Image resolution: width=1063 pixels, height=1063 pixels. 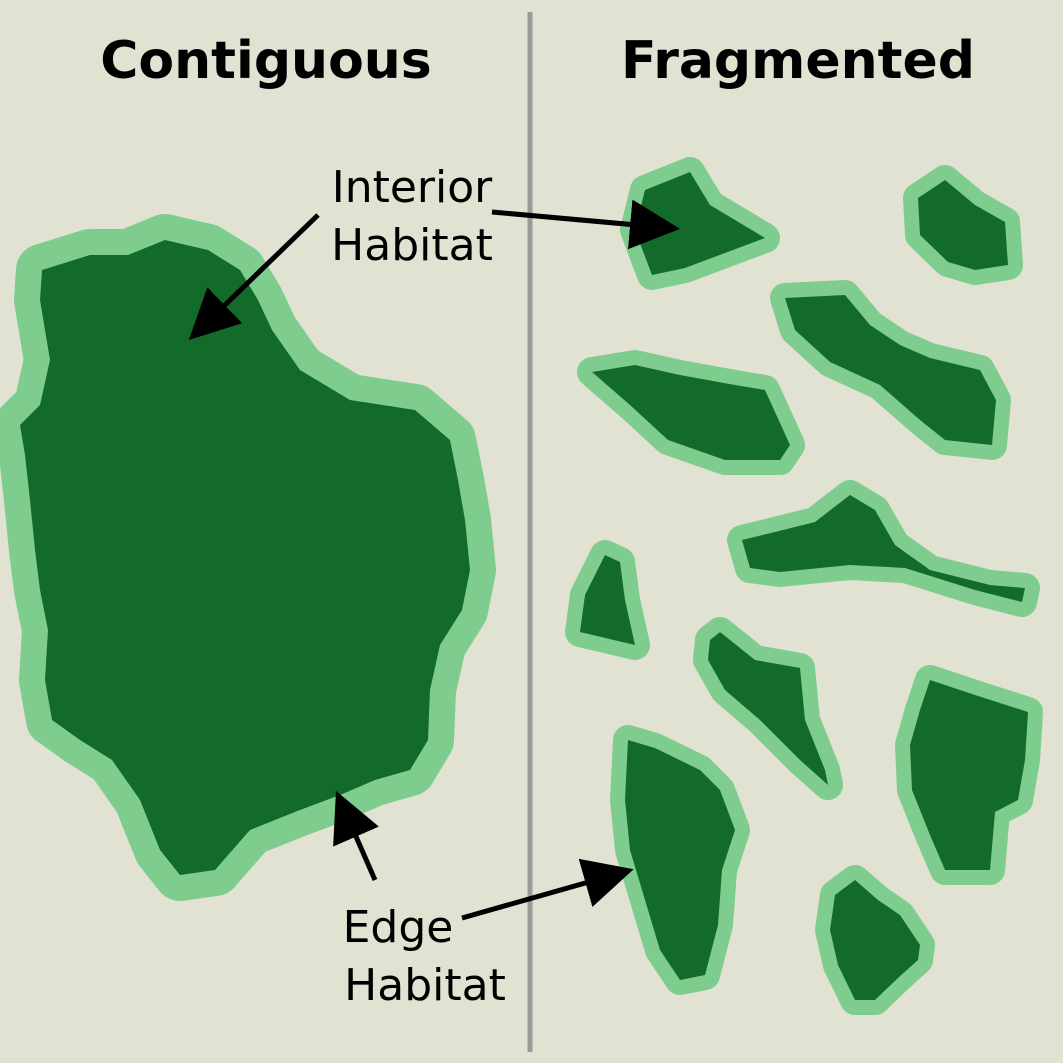 What do you see at coordinates (607, 600) in the screenshot?
I see `fragment-6-interior` at bounding box center [607, 600].